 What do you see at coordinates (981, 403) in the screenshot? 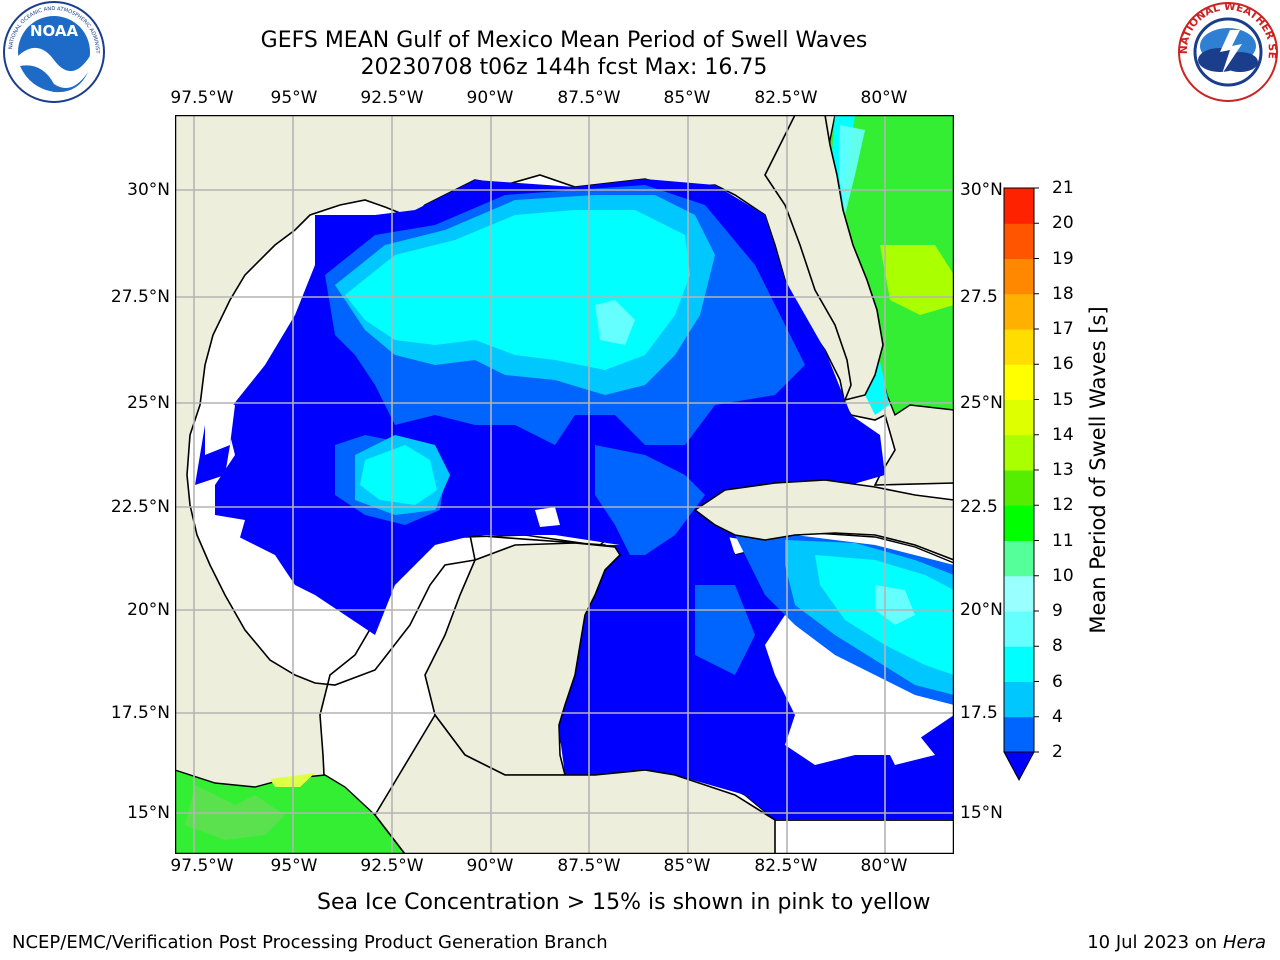
I see `lat-tick-right: 25°N` at bounding box center [981, 403].